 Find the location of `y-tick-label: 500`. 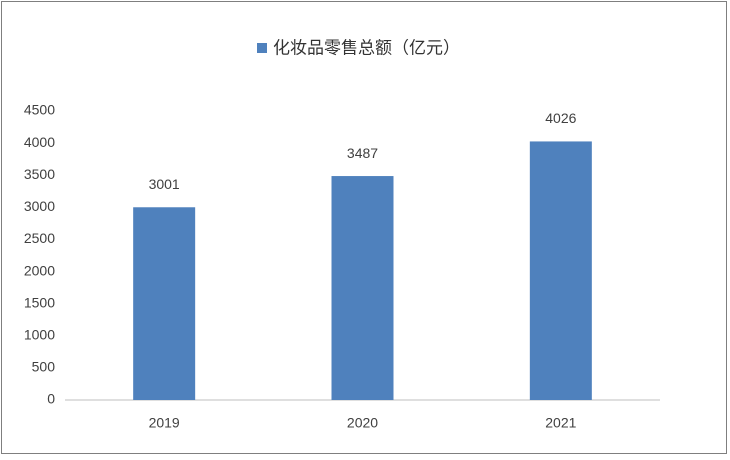

y-tick-label: 500 is located at coordinates (44, 367).